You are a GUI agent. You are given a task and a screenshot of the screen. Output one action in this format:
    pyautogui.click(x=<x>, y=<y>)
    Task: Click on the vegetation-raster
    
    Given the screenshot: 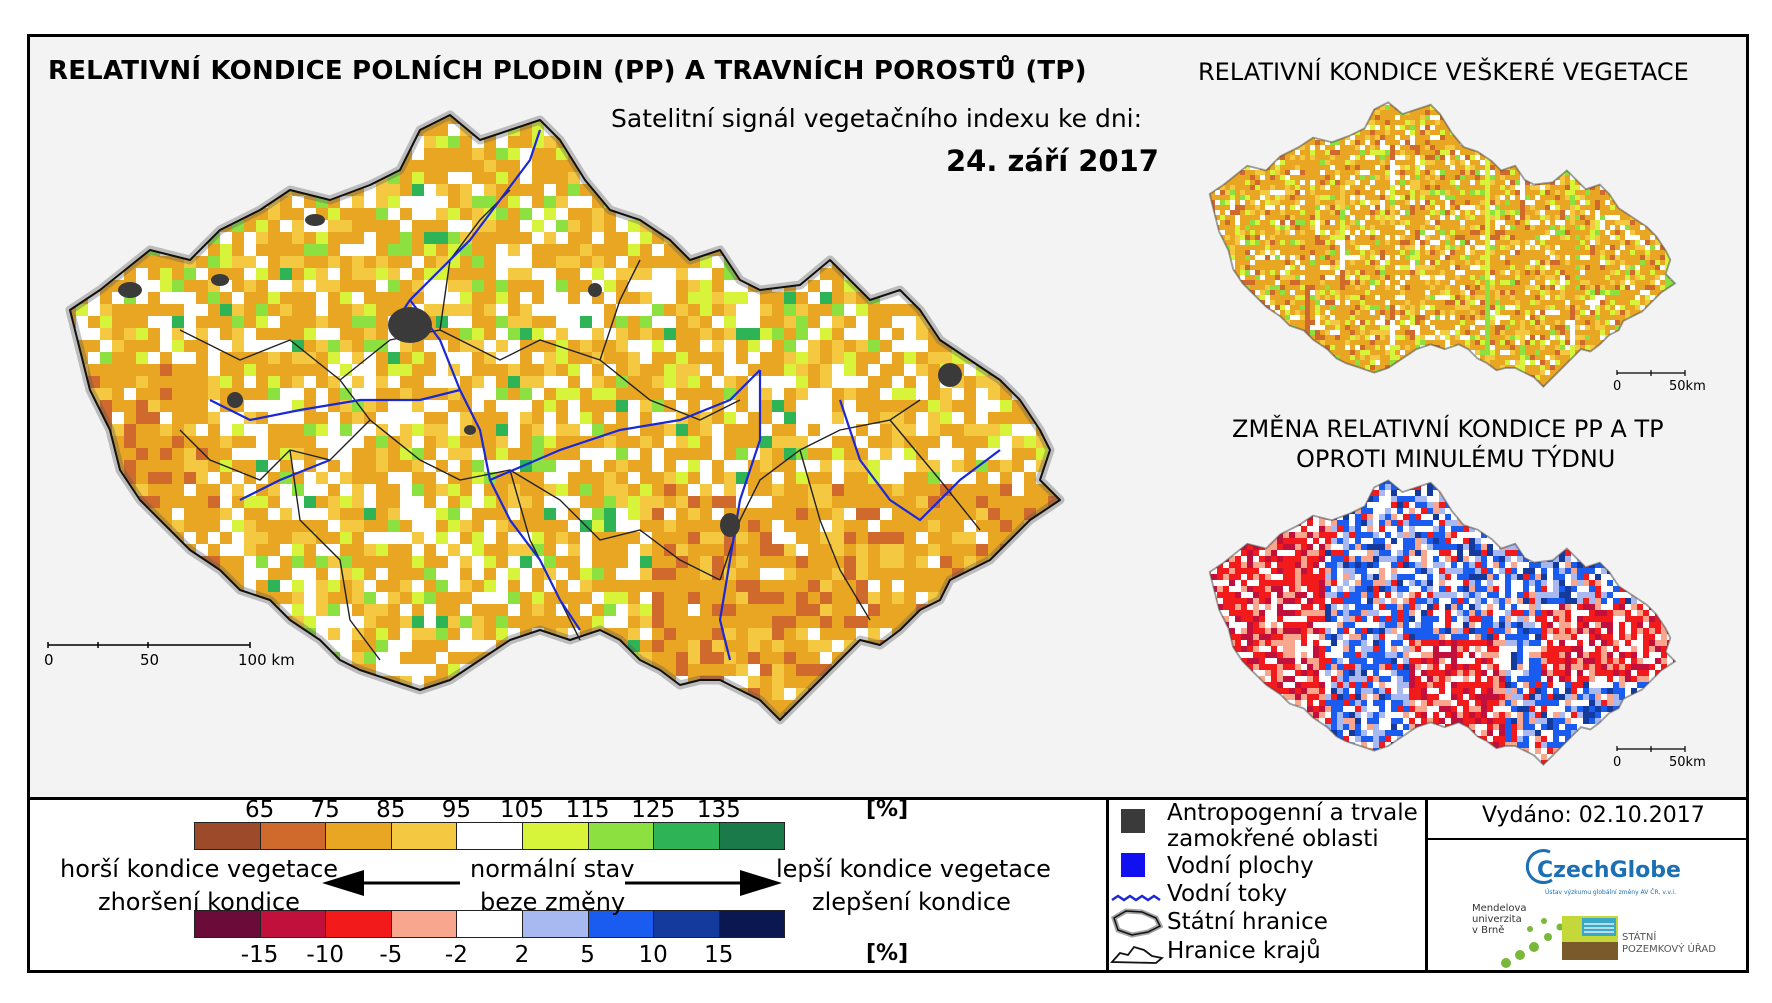 What is the action you would take?
    pyautogui.click(x=1442, y=244)
    